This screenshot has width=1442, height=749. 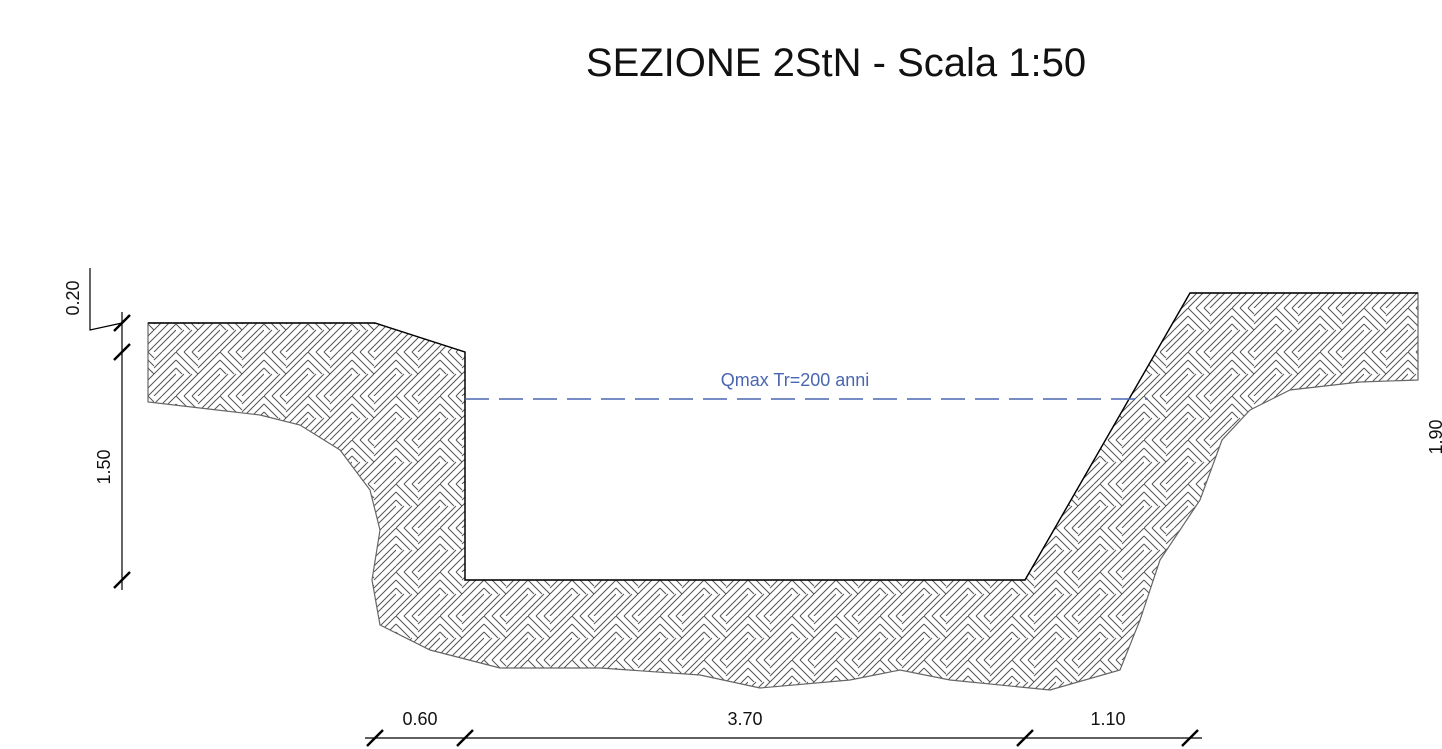 I want to click on dim-label: 1.10, so click(x=1107, y=719).